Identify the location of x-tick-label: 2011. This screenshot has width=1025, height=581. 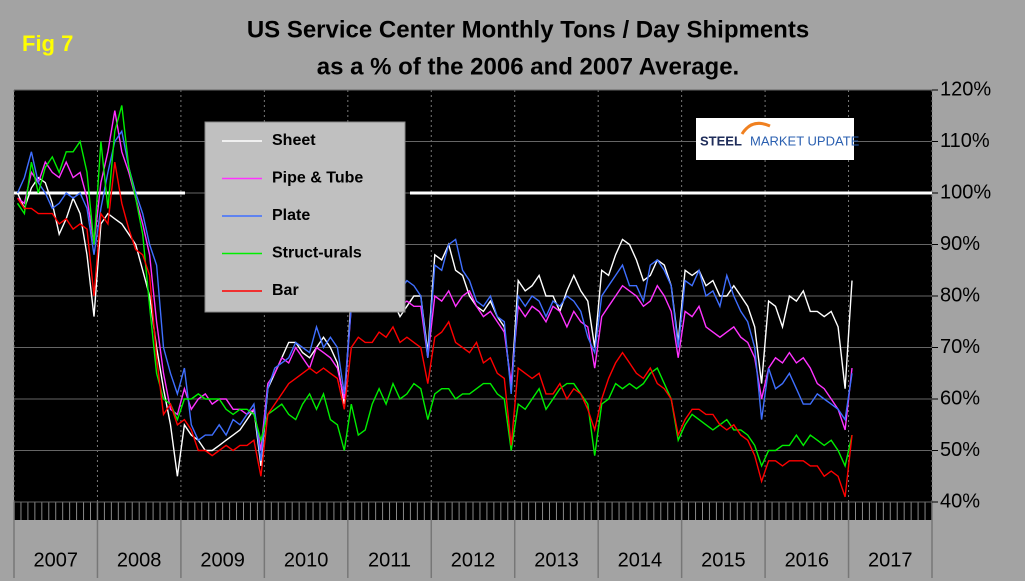
(389, 560).